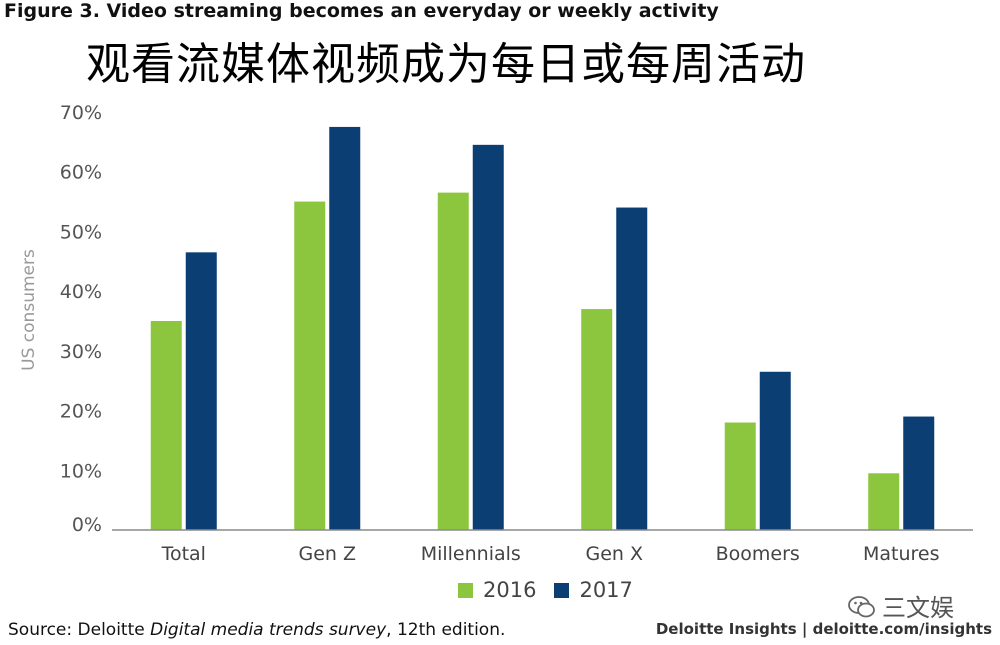 The image size is (1000, 645). I want to click on bar-2016-gen-x, so click(597, 419).